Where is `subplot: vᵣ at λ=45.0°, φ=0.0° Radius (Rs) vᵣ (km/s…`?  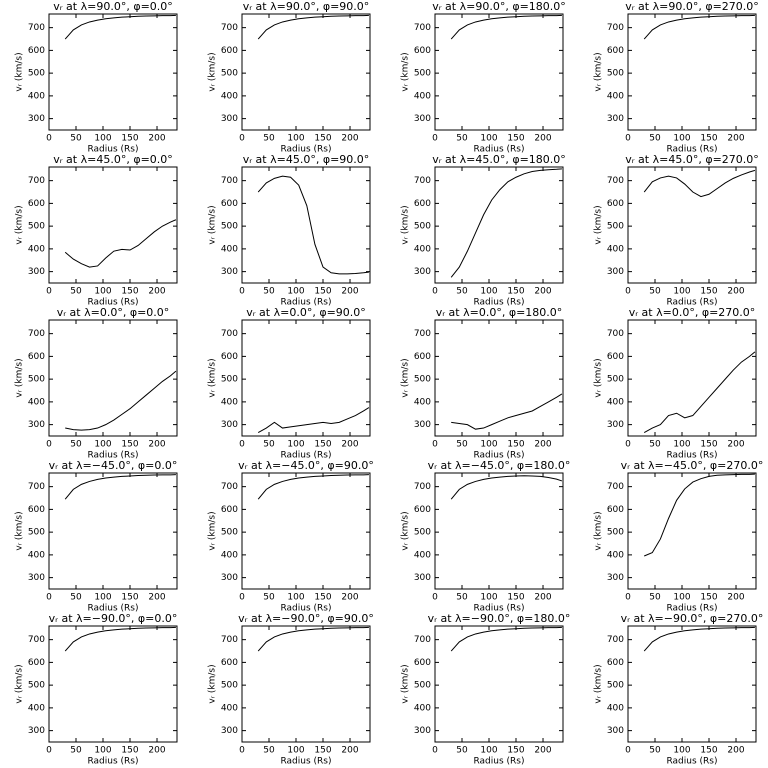 subplot: vᵣ at λ=45.0°, φ=0.0° Radius (Rs) vᵣ (km/s… is located at coordinates (96, 230).